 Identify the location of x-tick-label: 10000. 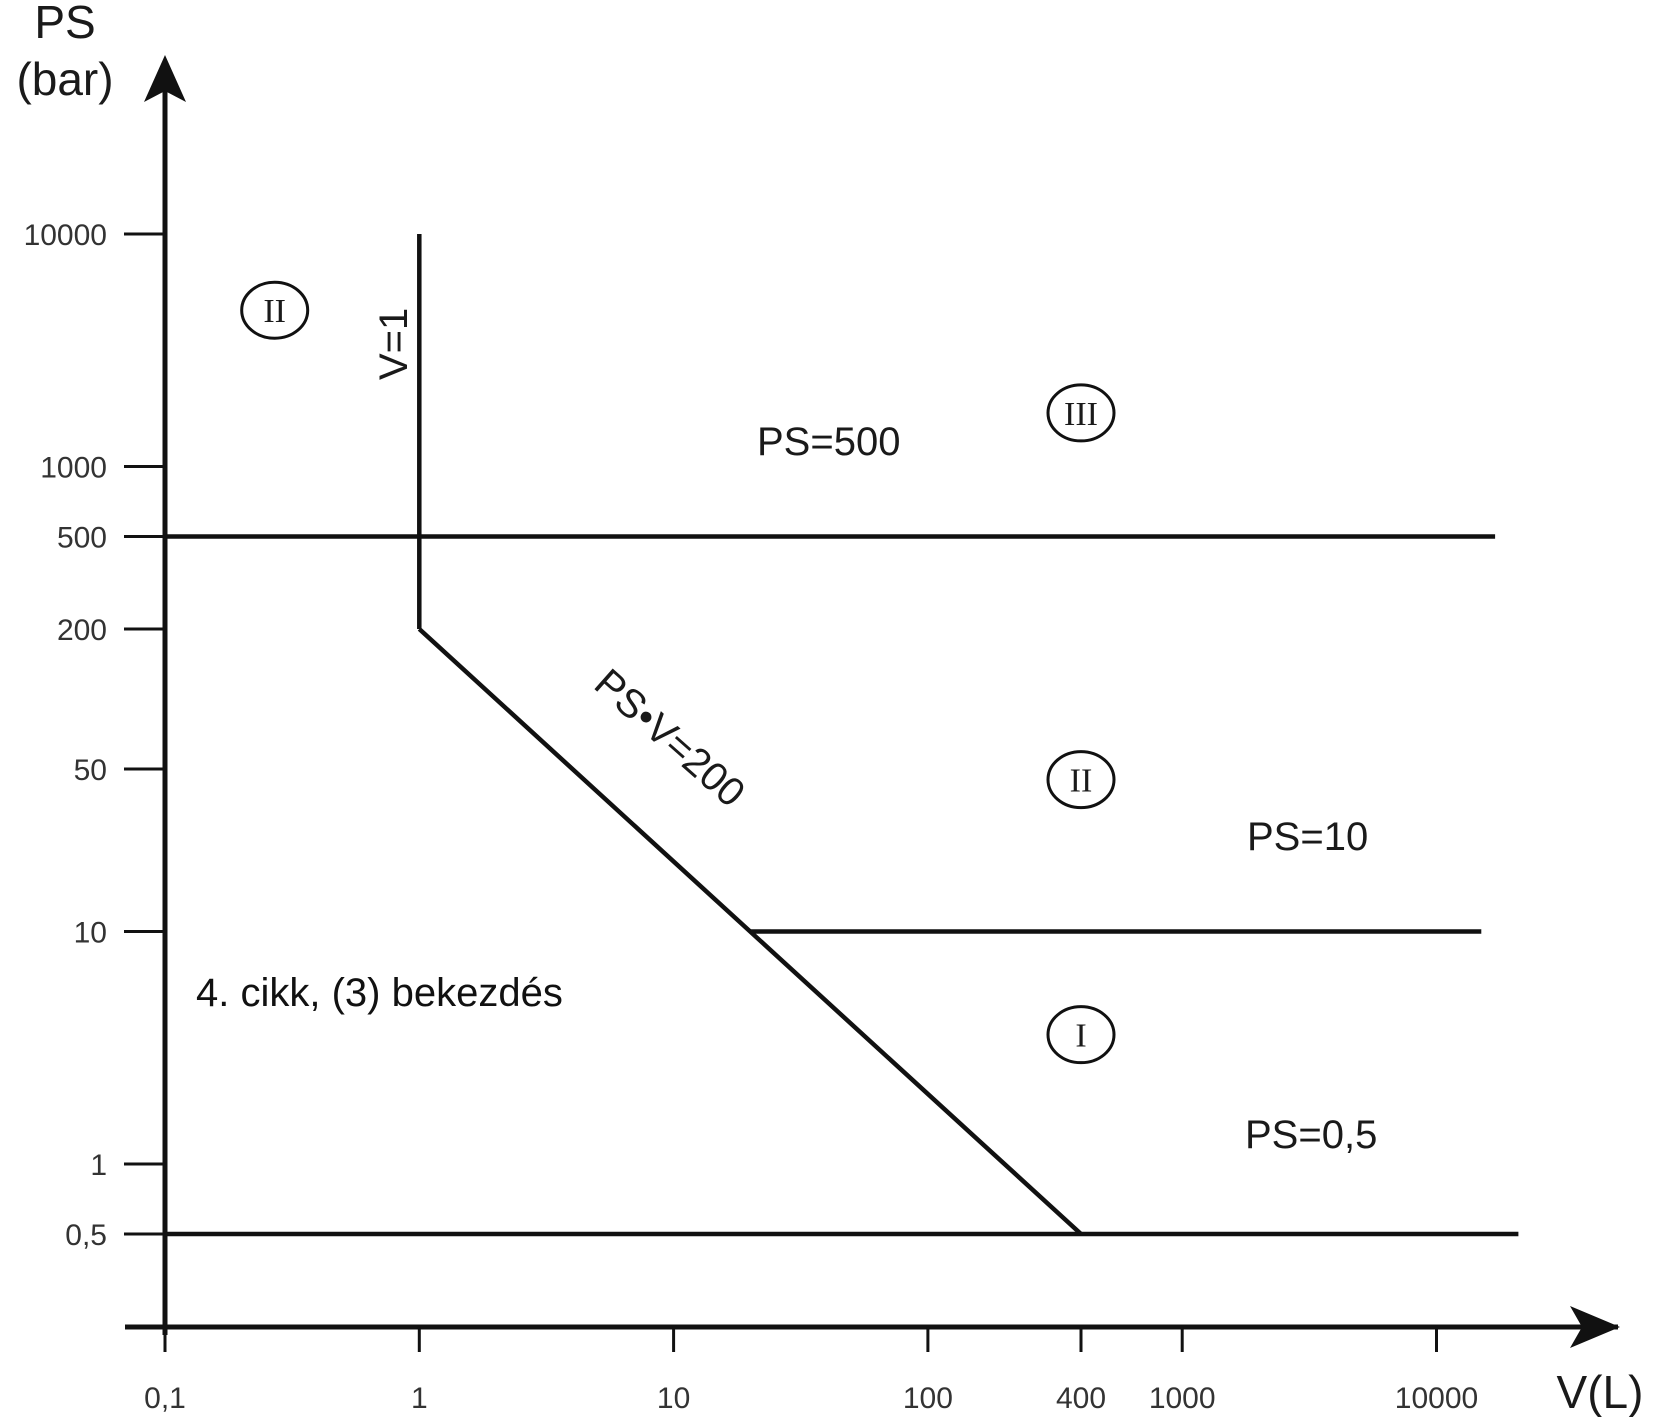
(1436, 1398).